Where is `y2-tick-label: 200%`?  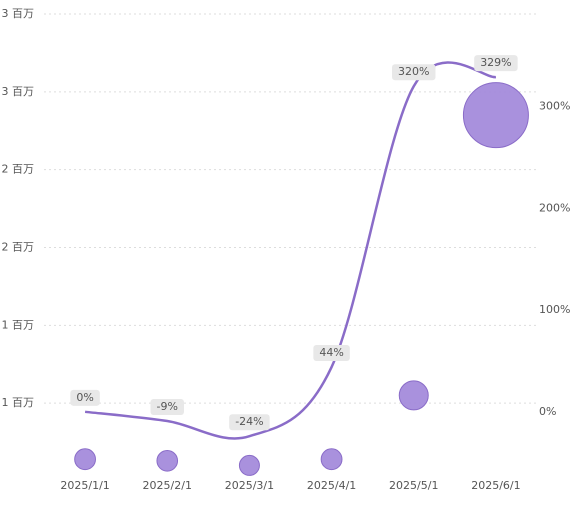
y2-tick-label: 200% is located at coordinates (554, 207).